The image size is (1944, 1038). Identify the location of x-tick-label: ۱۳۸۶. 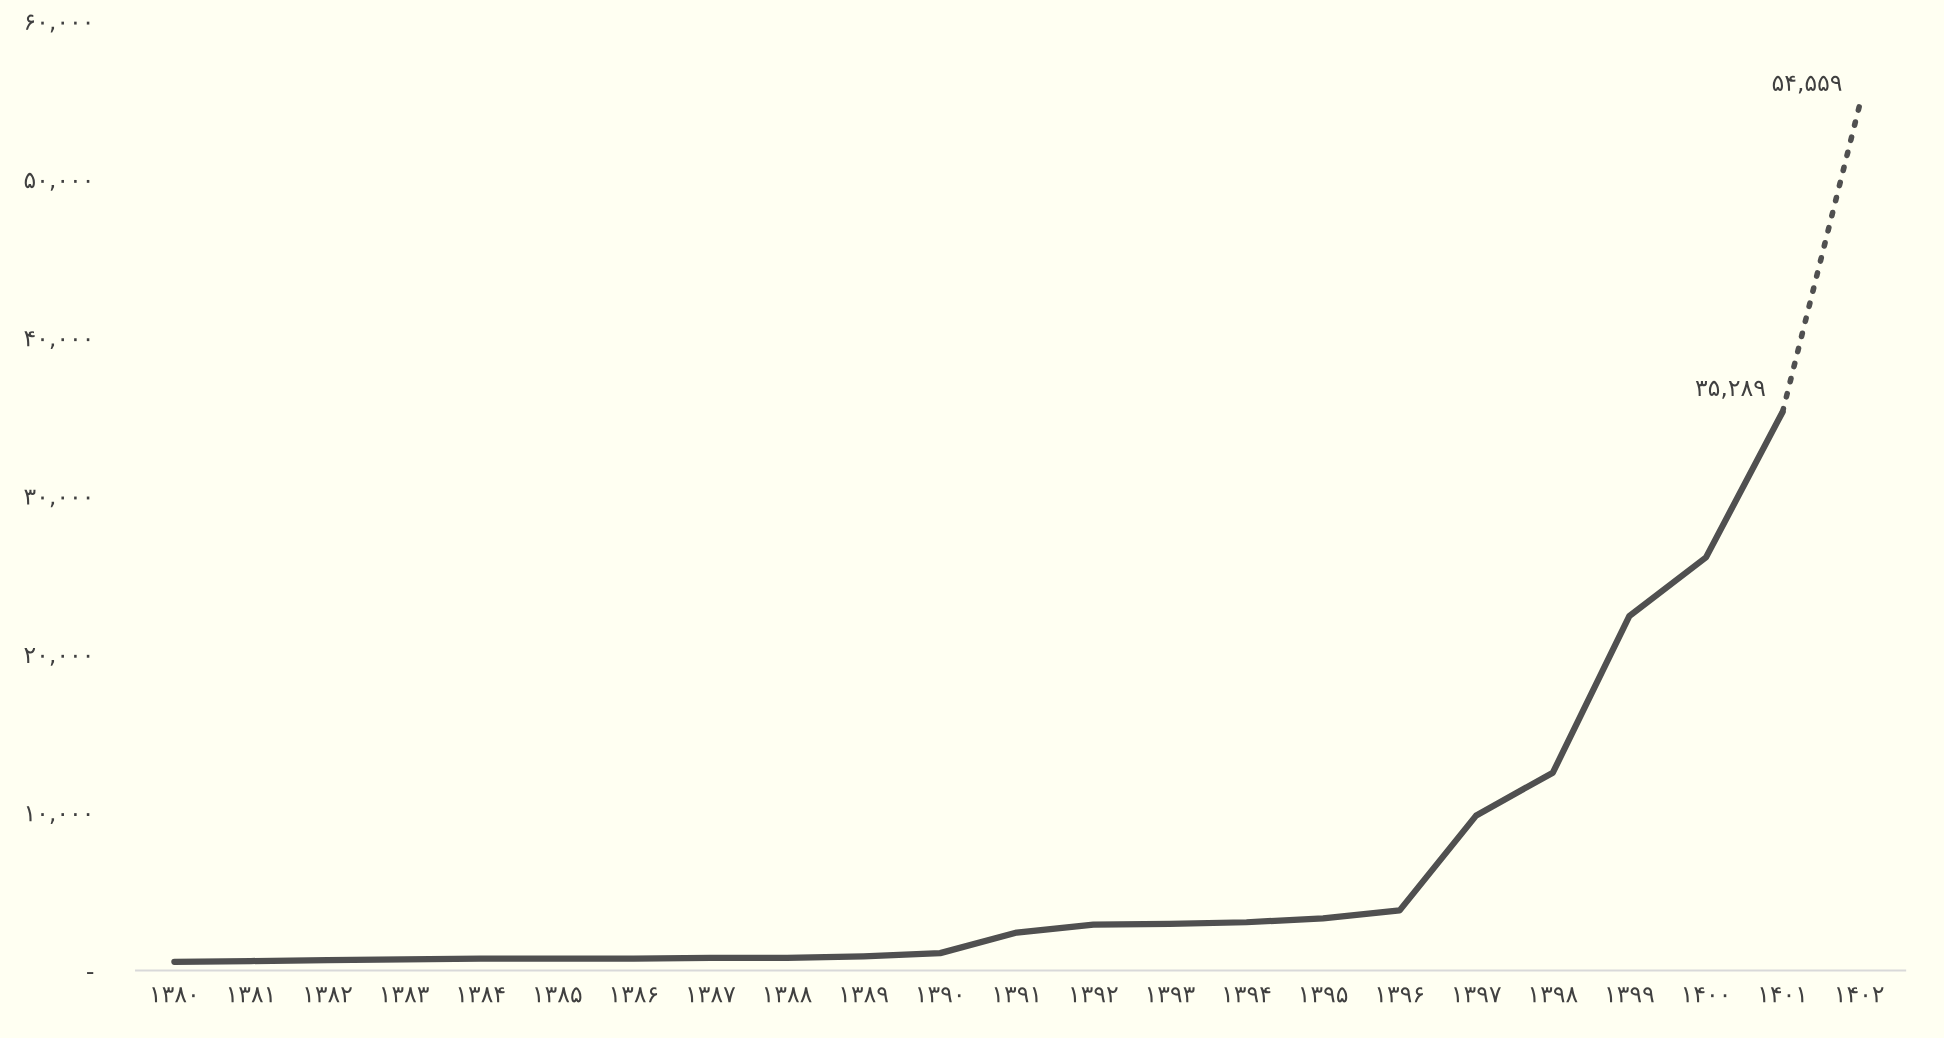
(634, 995).